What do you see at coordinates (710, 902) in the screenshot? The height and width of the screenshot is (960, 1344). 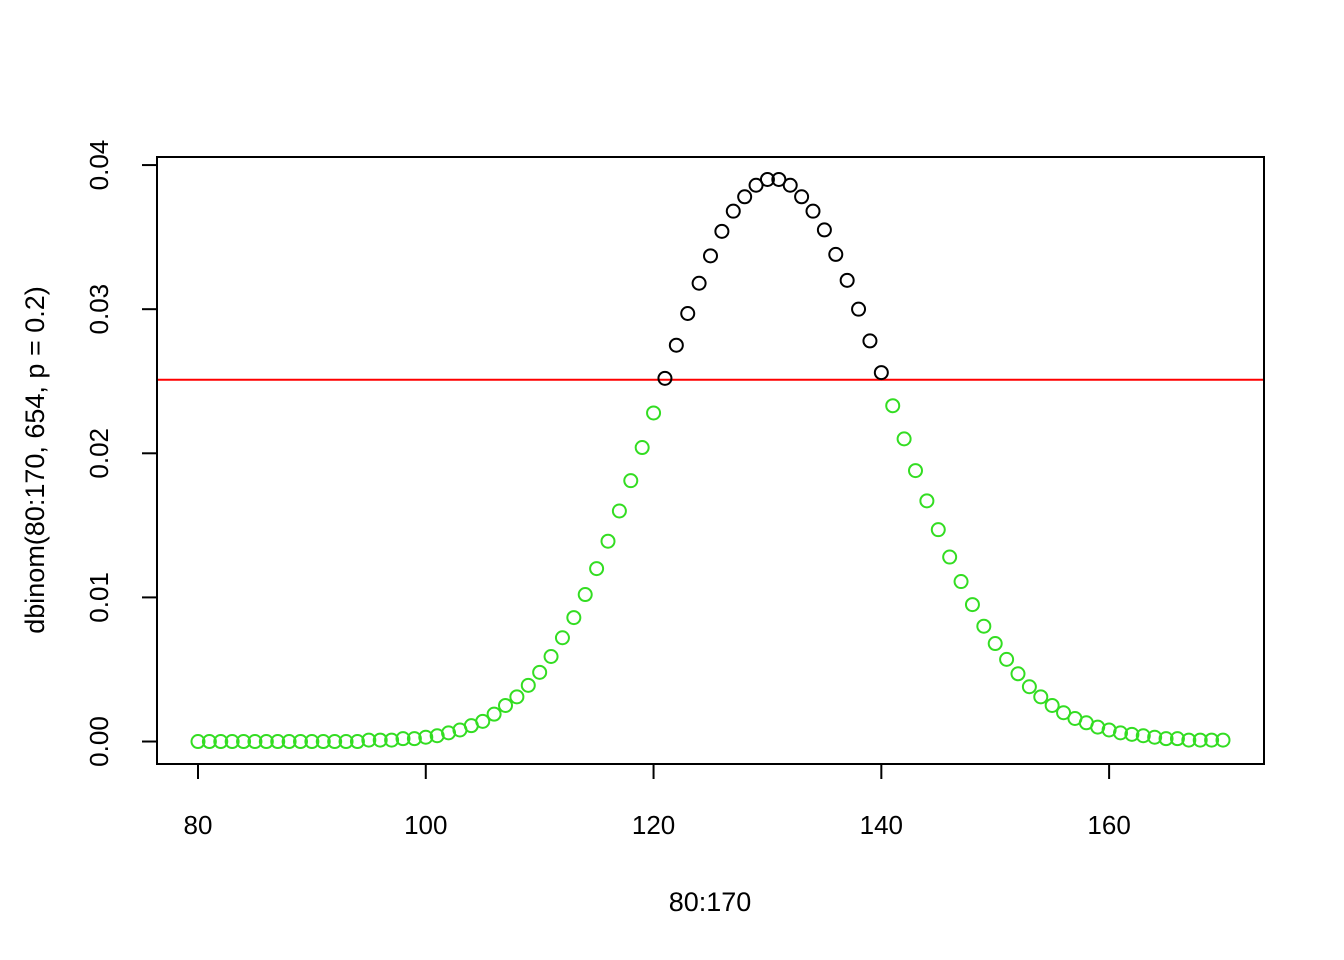 I see `x-axis-label: 80:170` at bounding box center [710, 902].